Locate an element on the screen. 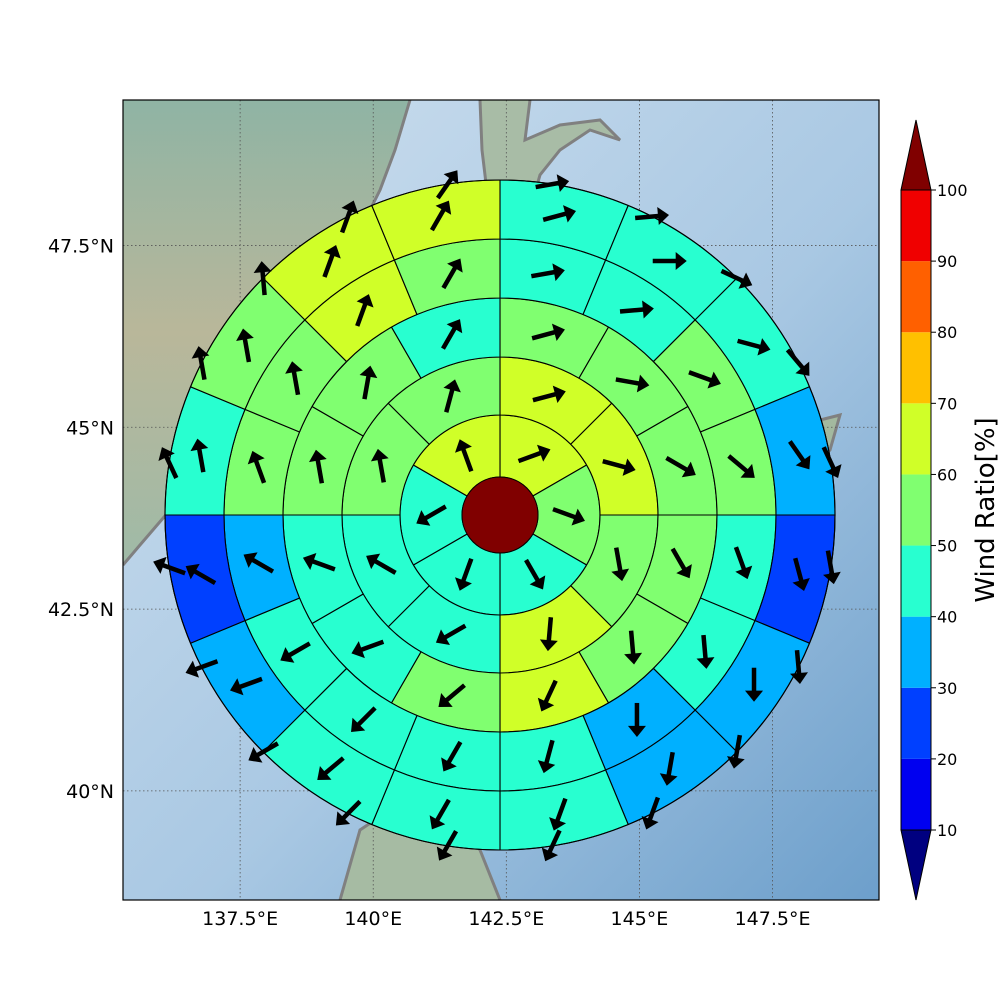 This screenshot has width=1000, height=1000. center-disk is located at coordinates (500, 515).